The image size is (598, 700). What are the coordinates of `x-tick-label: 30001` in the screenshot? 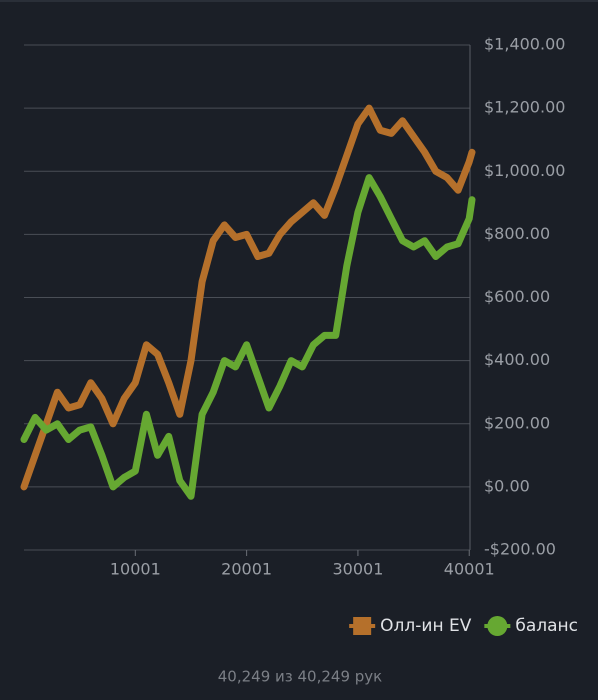 It's located at (357, 569).